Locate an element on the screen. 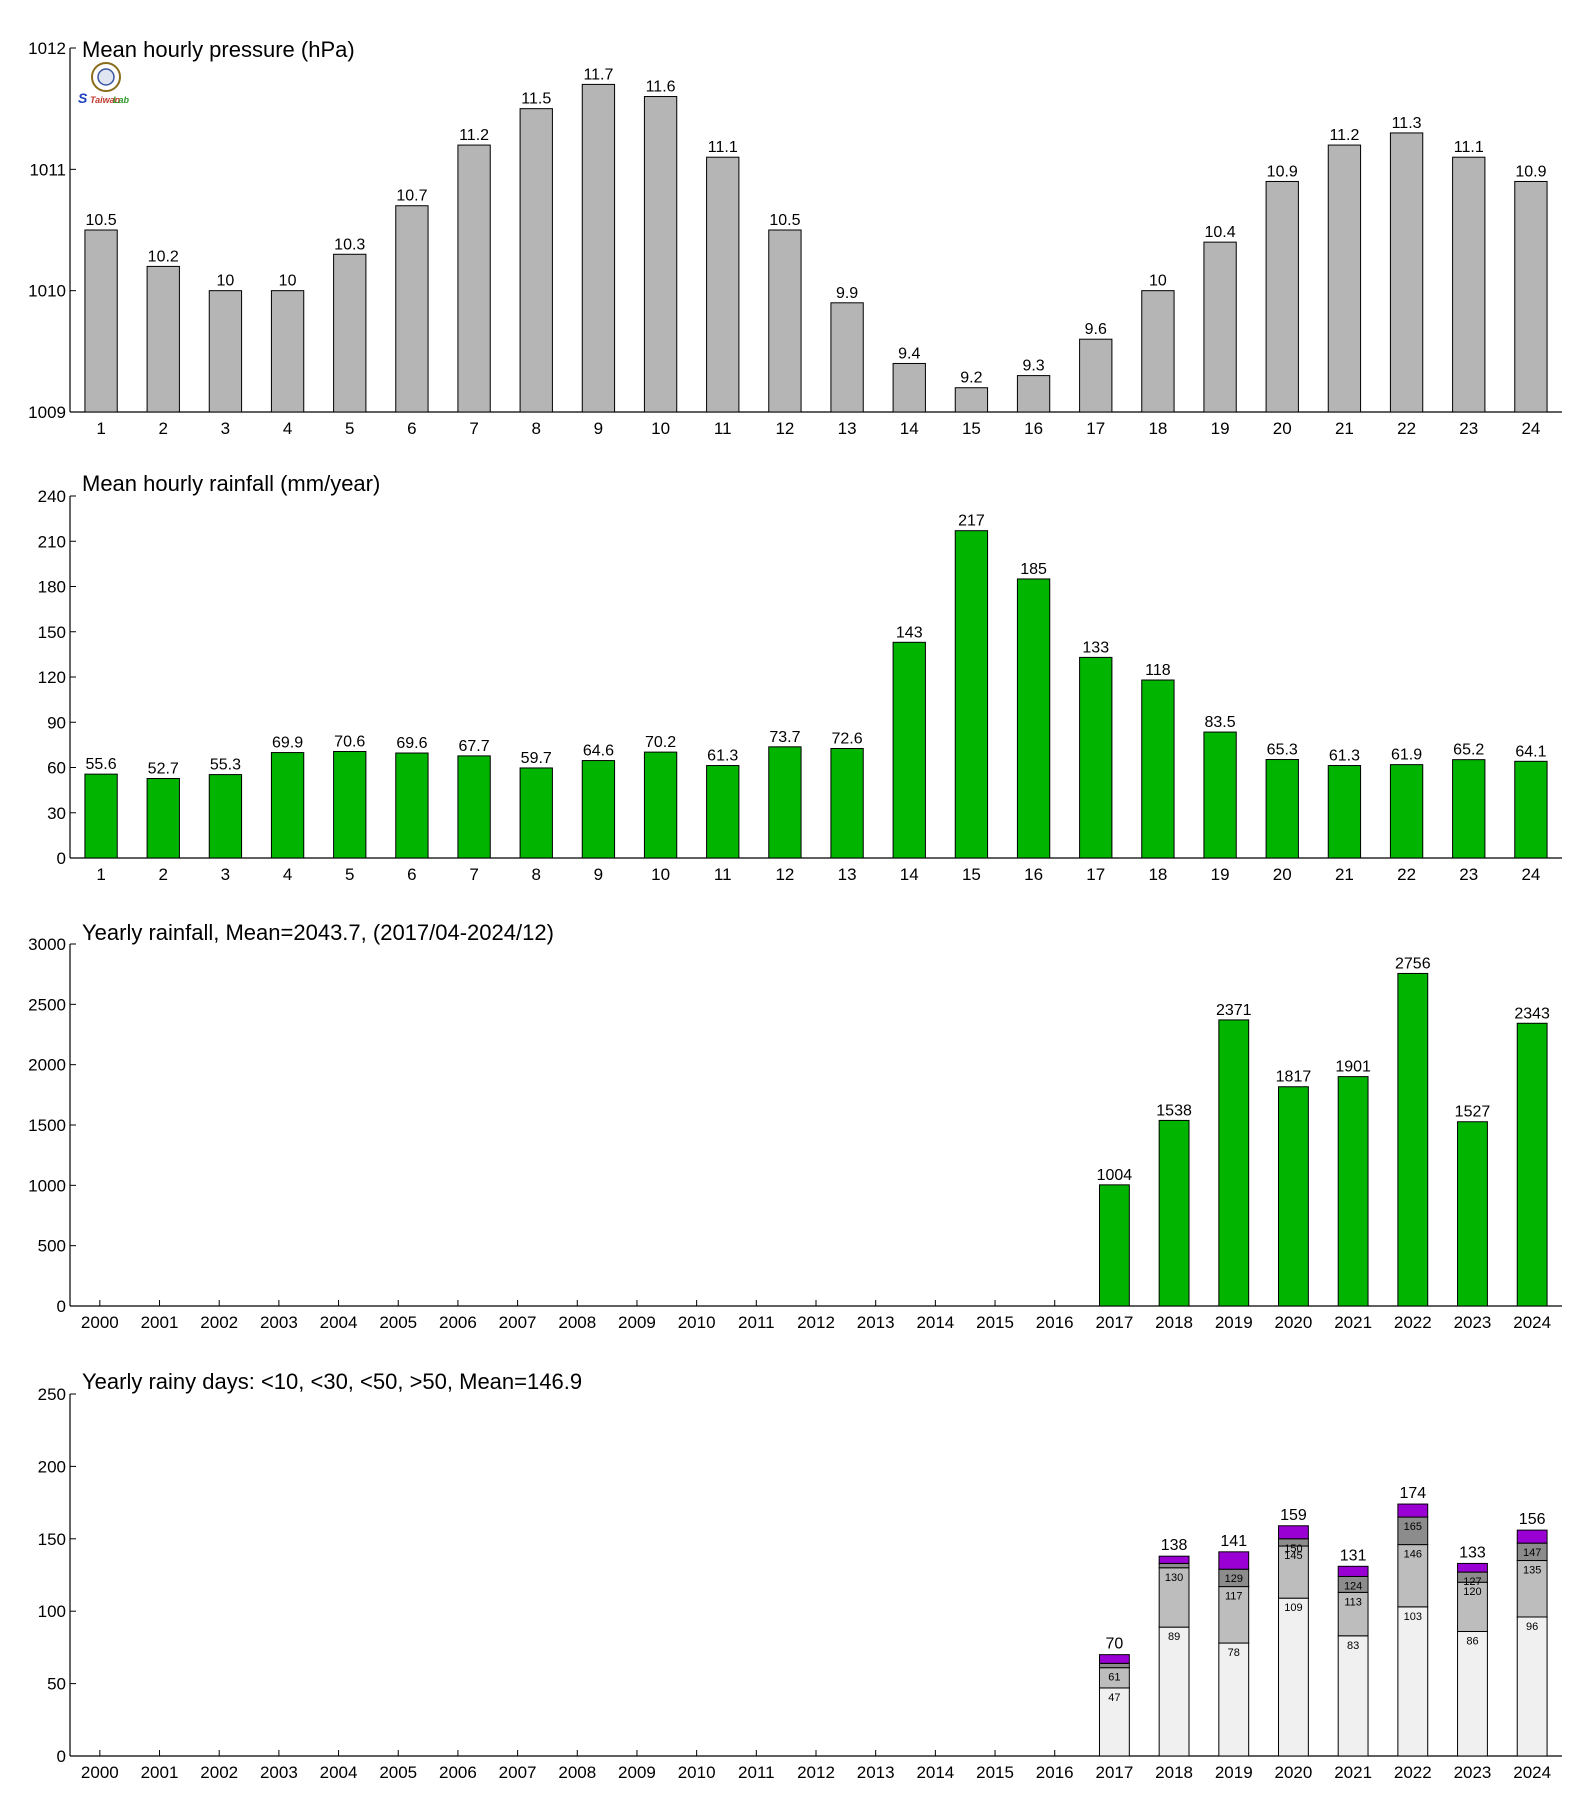  data-label: 11.3 is located at coordinates (1407, 123).